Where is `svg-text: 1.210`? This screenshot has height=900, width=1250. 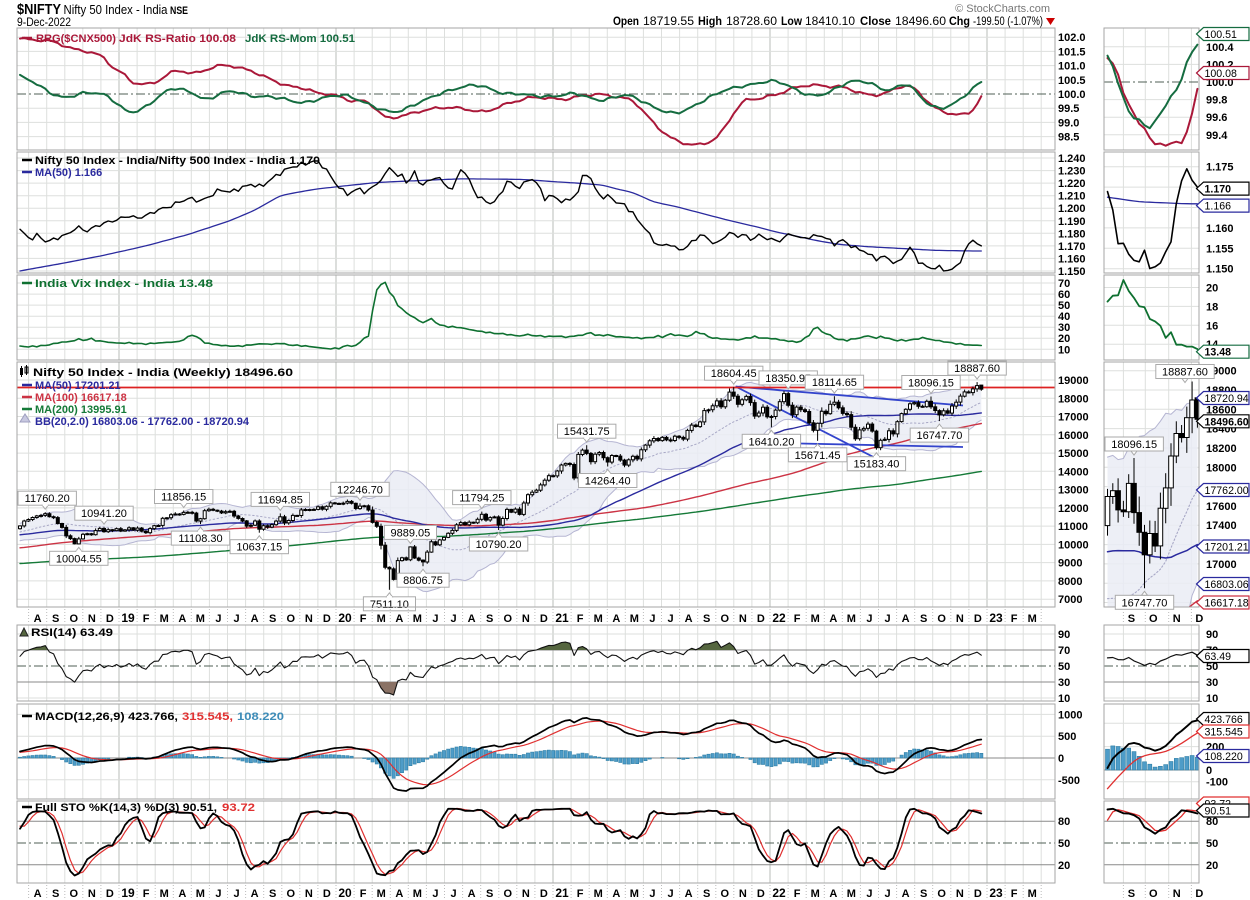 svg-text: 1.210 is located at coordinates (1072, 197).